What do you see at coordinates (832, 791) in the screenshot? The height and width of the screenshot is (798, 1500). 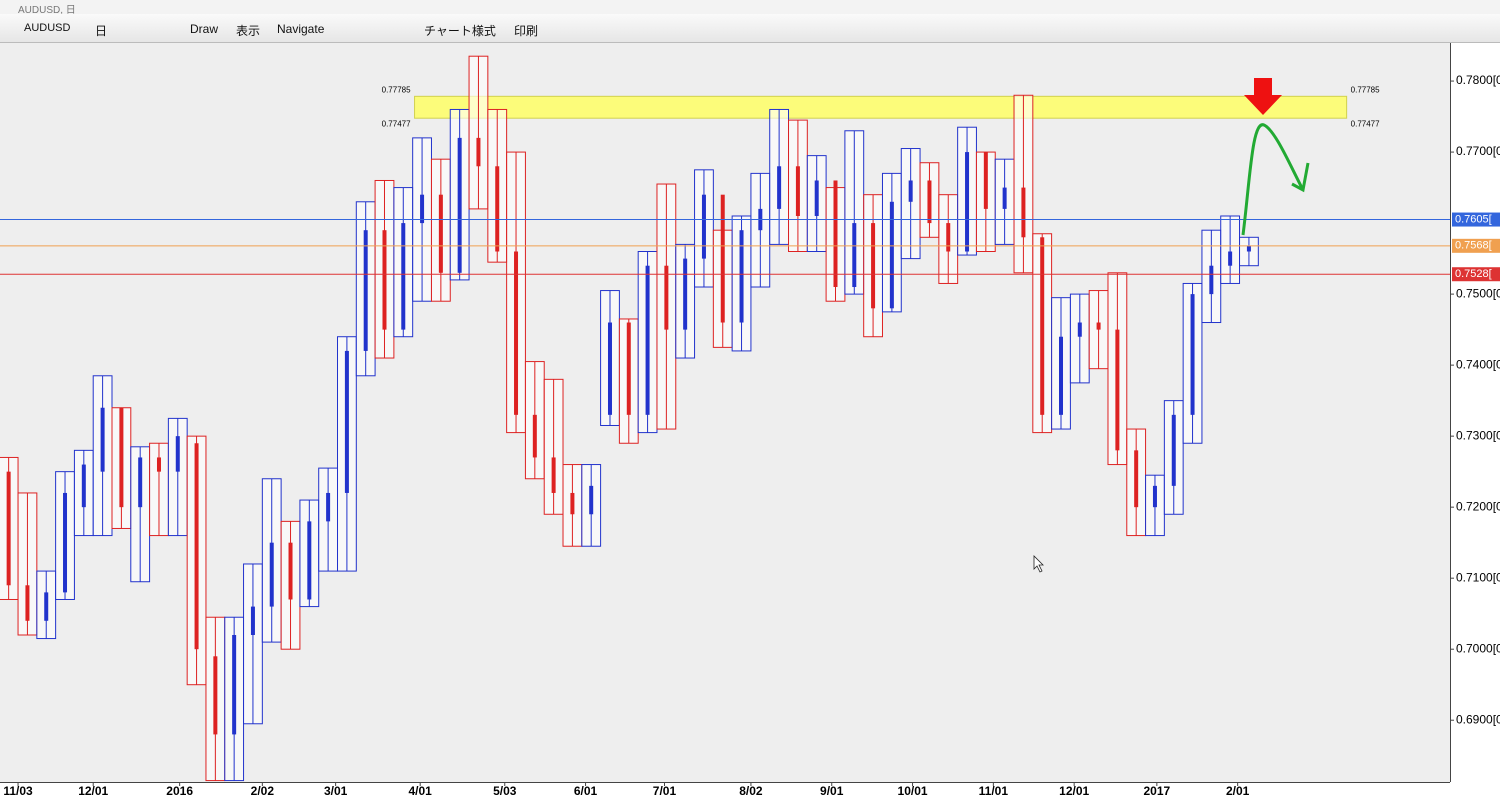 I see `x-tick-label: 9/01` at bounding box center [832, 791].